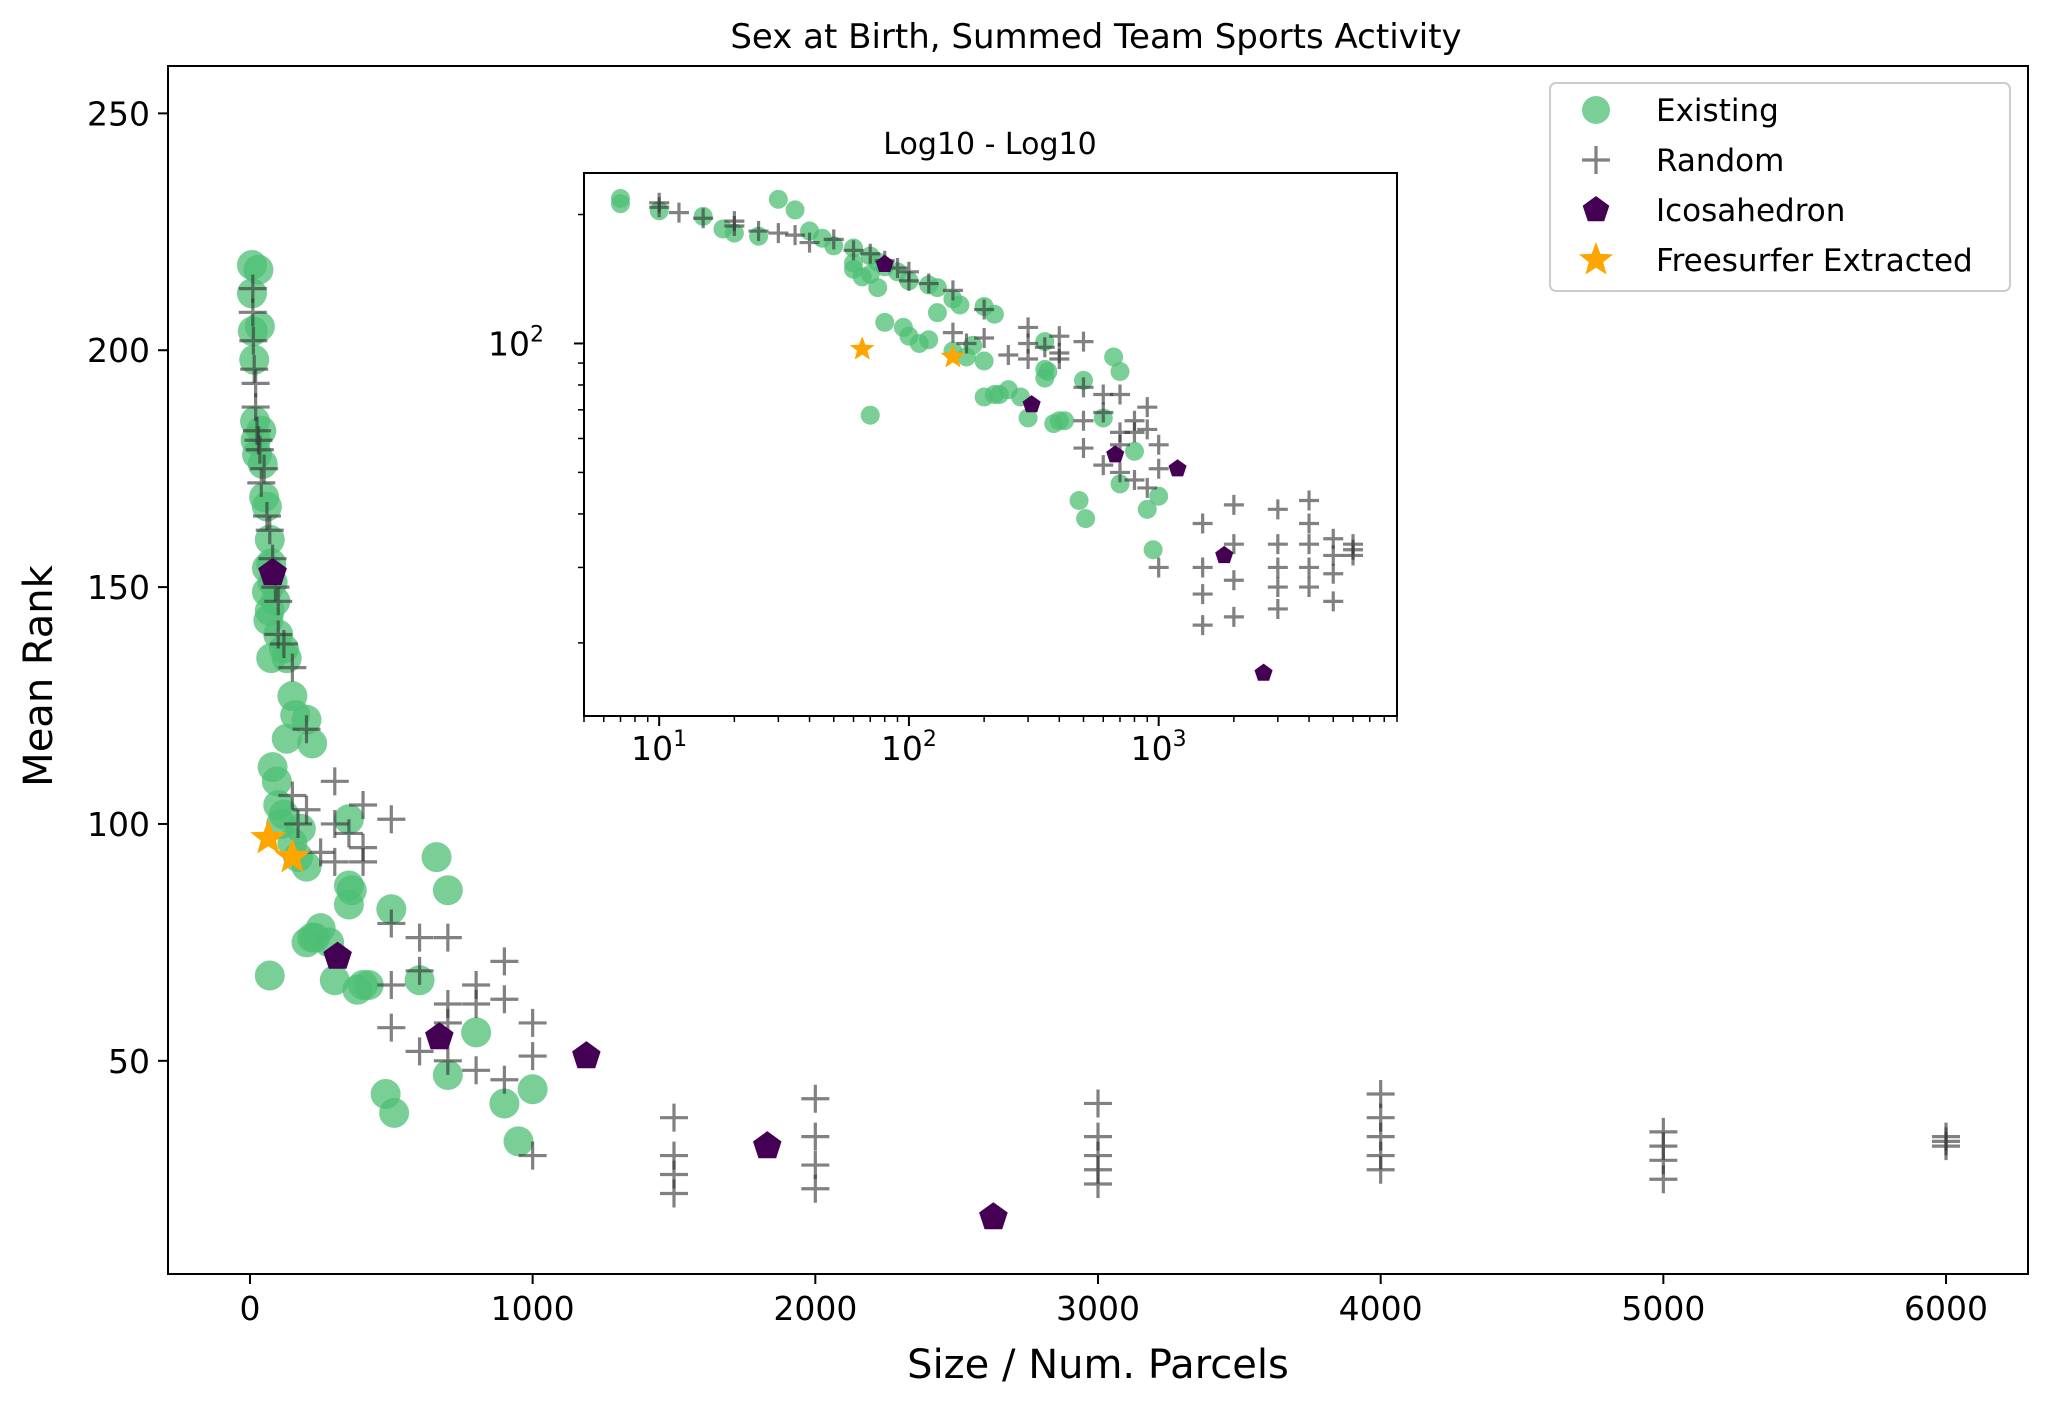 The width and height of the screenshot is (2047, 1406). I want to click on legend-label-random: Random, so click(1720, 161).